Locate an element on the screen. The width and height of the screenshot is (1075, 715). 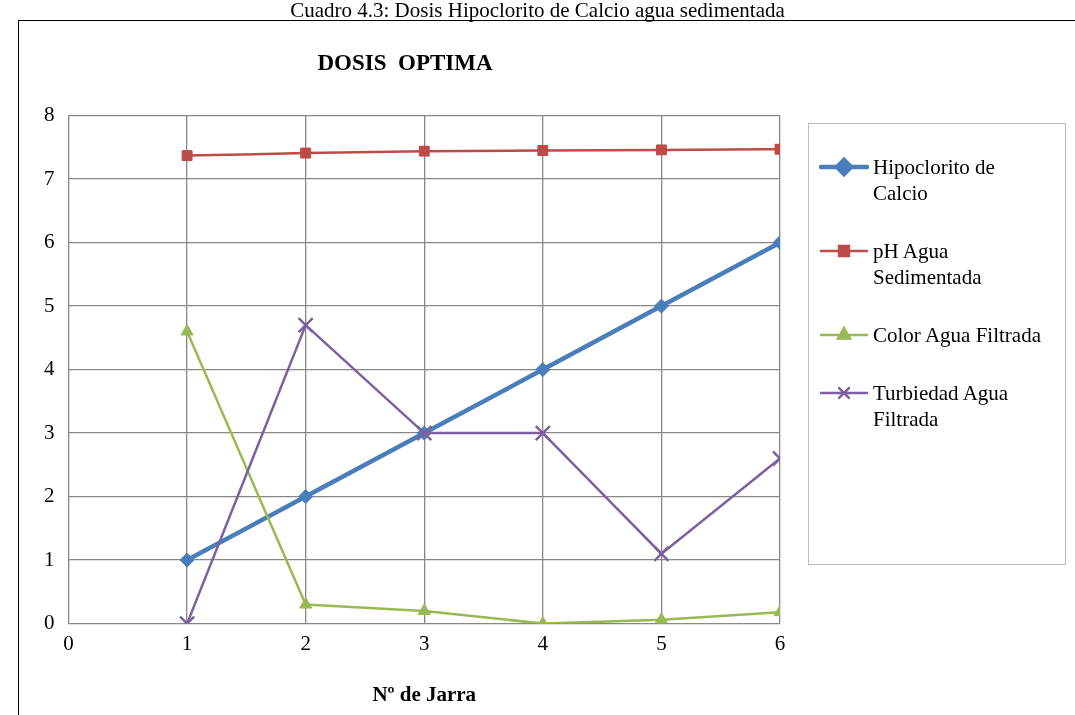
legend-label: Hipoclorito de Calcio is located at coordinates (934, 180).